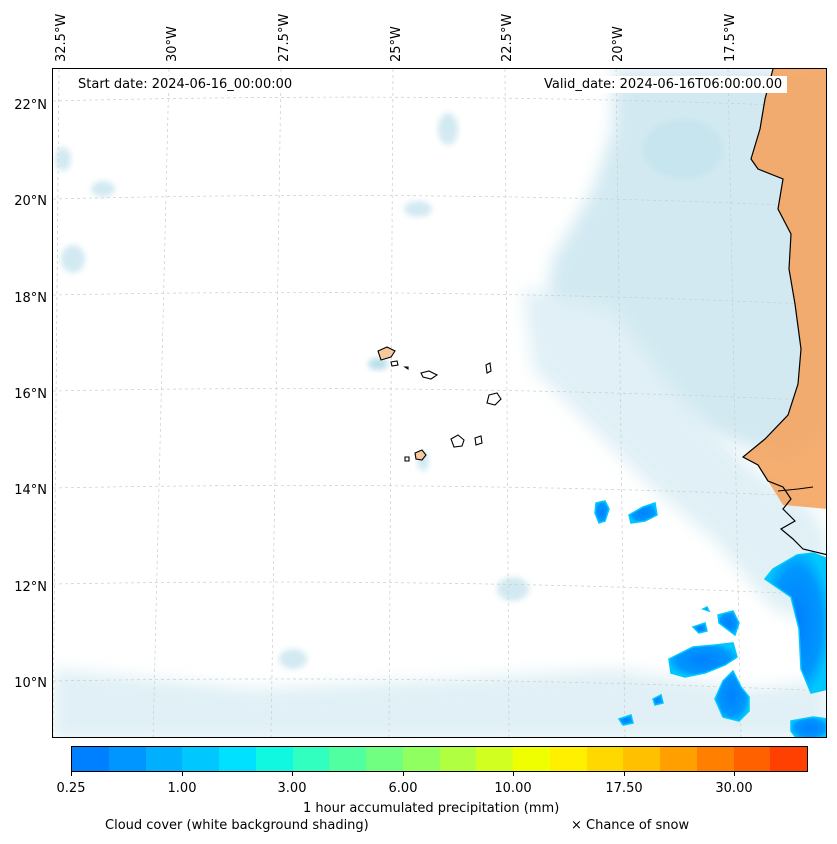 Image resolution: width=837 pixels, height=844 pixels. Describe the element at coordinates (403, 788) in the screenshot. I see `colorbar-tick: 6.00` at that location.